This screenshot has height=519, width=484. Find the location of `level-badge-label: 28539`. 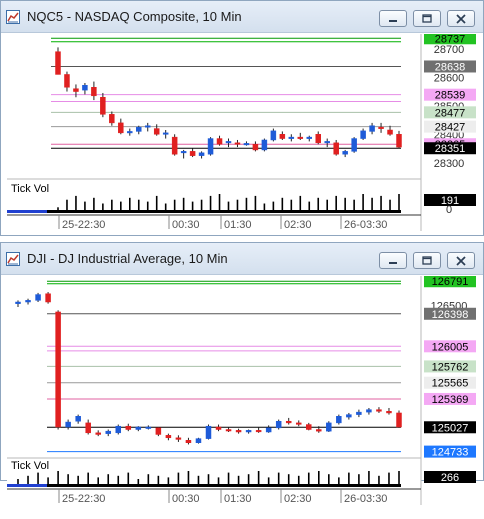

level-badge-label: 28539 is located at coordinates (450, 96).